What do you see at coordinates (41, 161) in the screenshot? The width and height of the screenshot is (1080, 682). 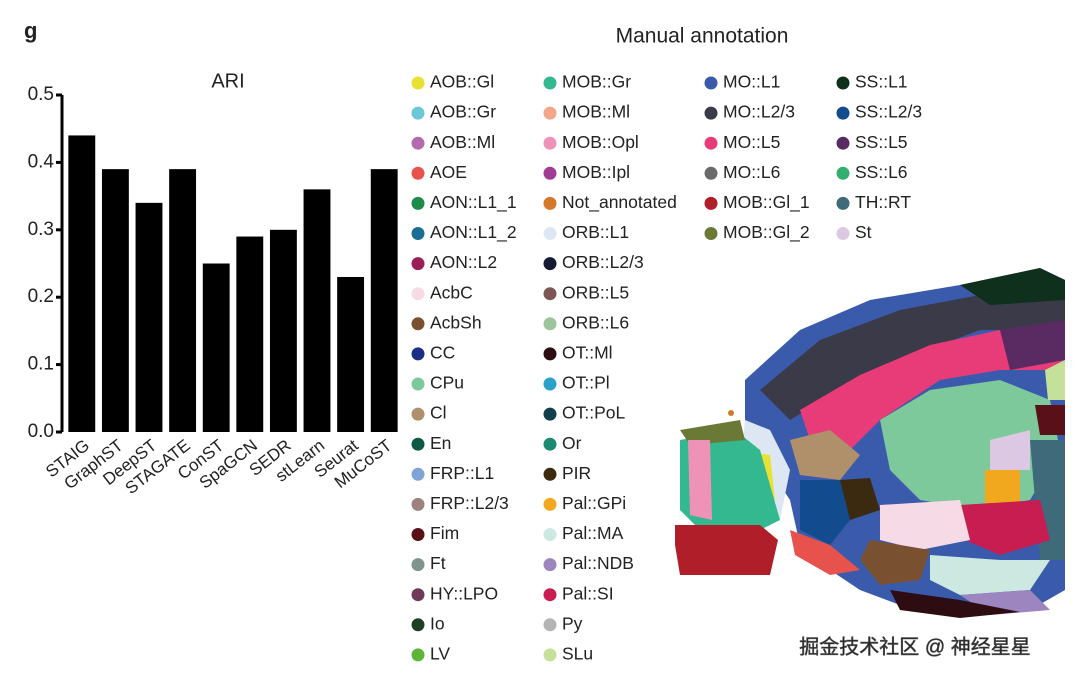 I see `y-tick-label: 0.4` at bounding box center [41, 161].